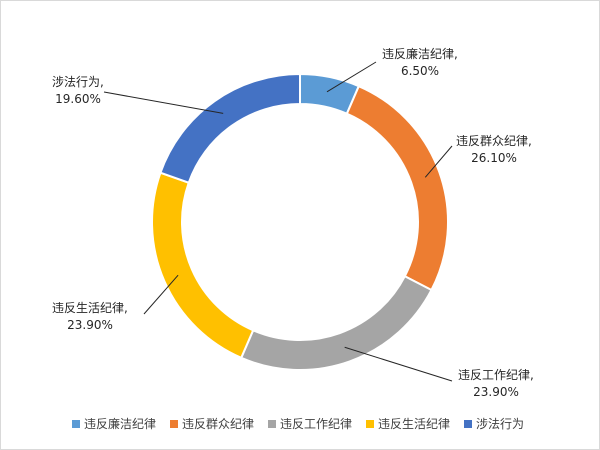  I want to click on data-label-value-1: 6.50%, so click(420, 71).